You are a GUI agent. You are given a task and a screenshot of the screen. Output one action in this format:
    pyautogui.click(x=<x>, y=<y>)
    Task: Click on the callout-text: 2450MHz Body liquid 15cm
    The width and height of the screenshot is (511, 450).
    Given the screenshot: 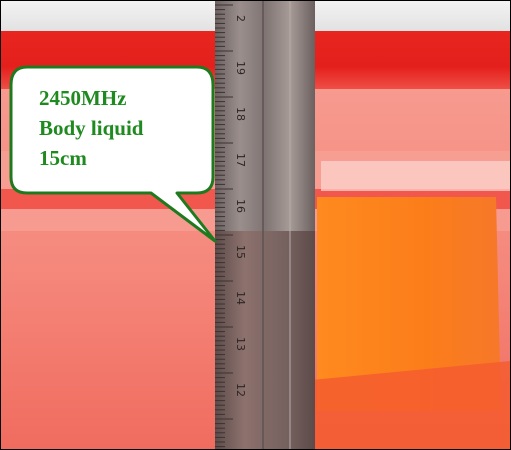 What is the action you would take?
    pyautogui.click(x=124, y=128)
    